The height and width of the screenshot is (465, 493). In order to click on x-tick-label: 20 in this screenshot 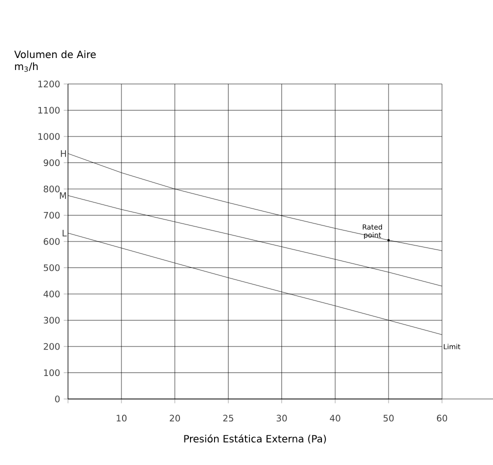, I will do `click(175, 418)`.